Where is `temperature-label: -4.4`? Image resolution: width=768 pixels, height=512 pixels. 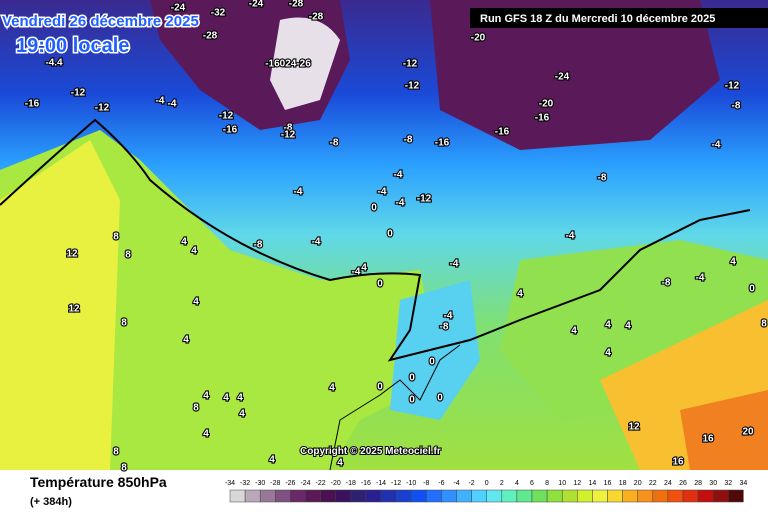 temperature-label: -4.4 is located at coordinates (54, 63).